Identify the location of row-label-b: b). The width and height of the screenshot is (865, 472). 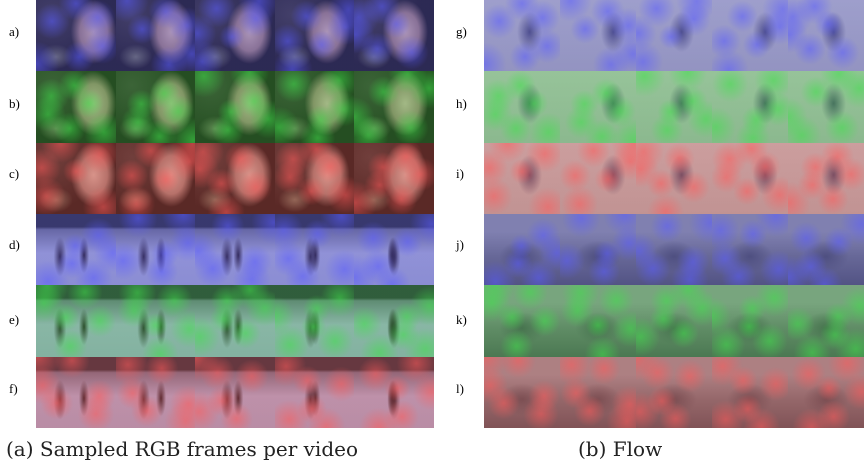
(14, 103).